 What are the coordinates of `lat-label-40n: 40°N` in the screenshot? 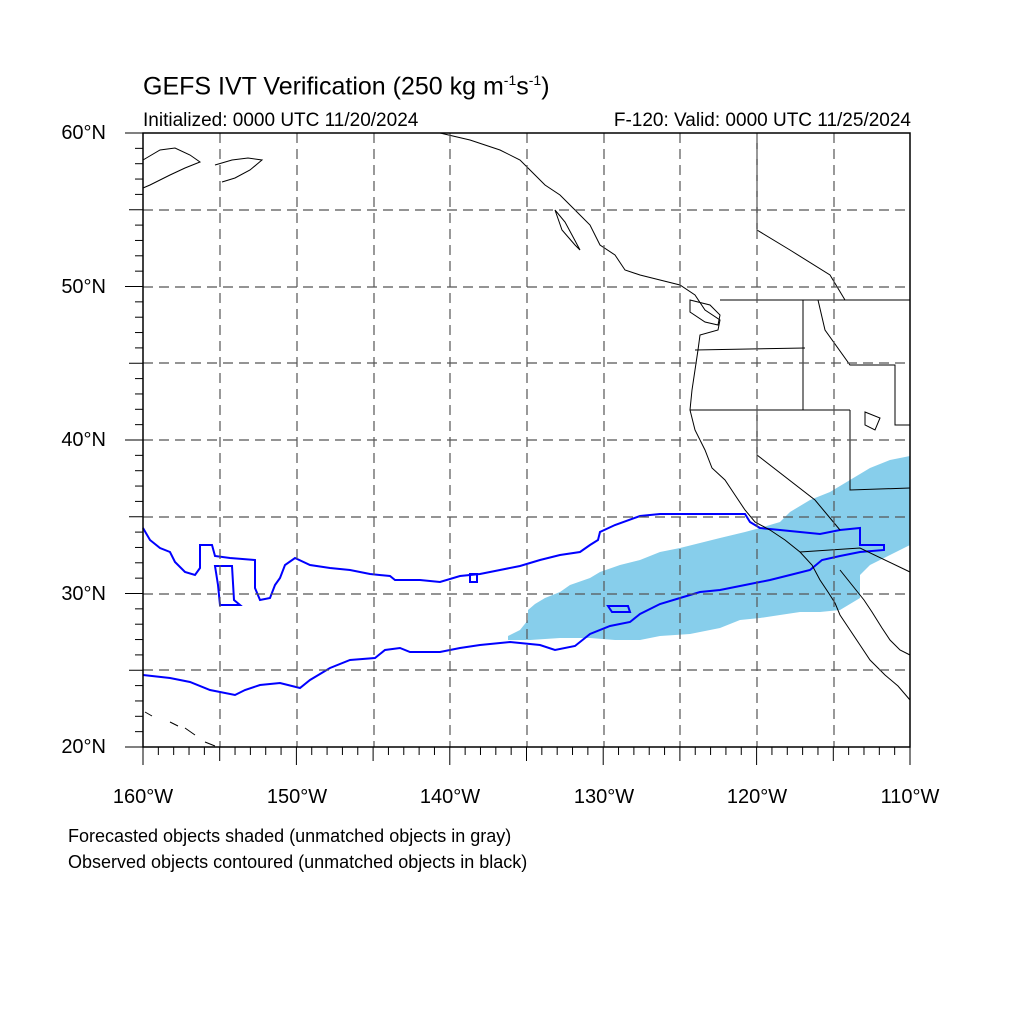 It's located at (83, 440).